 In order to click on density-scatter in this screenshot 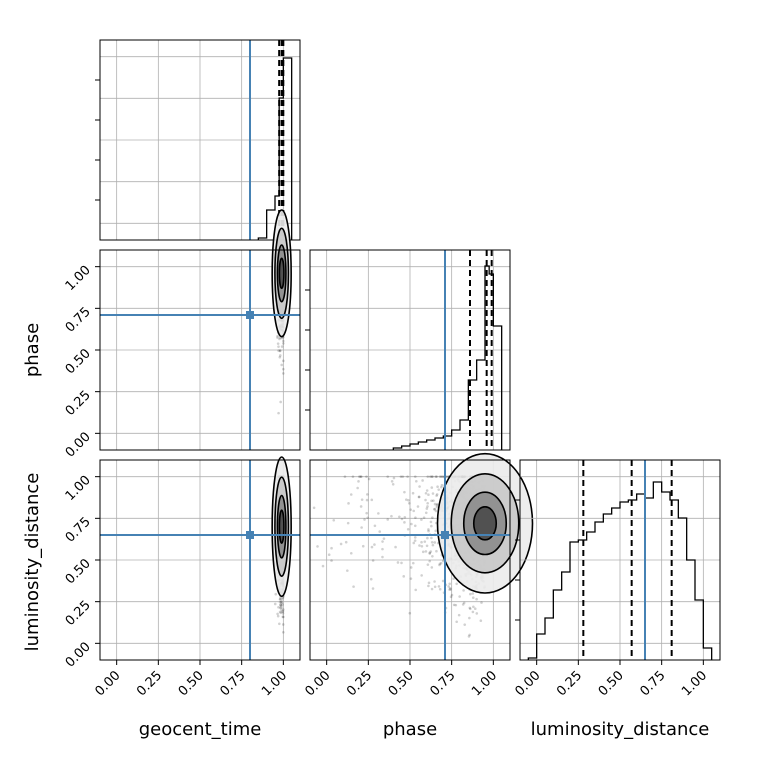, I will do `click(200, 329)`.